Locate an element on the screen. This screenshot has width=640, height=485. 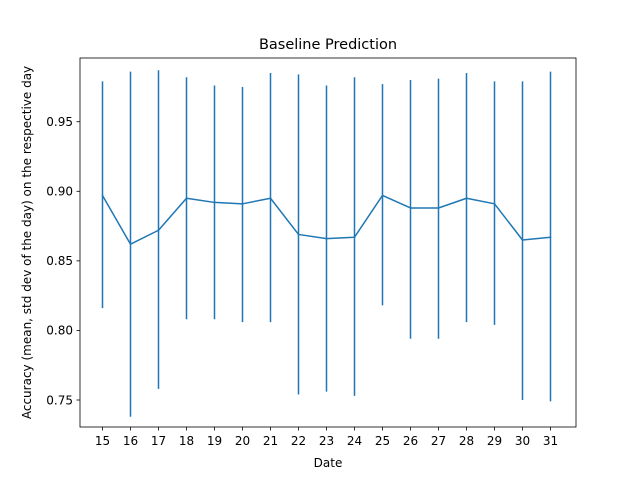
chart-title: Baseline Prediction is located at coordinates (328, 45).